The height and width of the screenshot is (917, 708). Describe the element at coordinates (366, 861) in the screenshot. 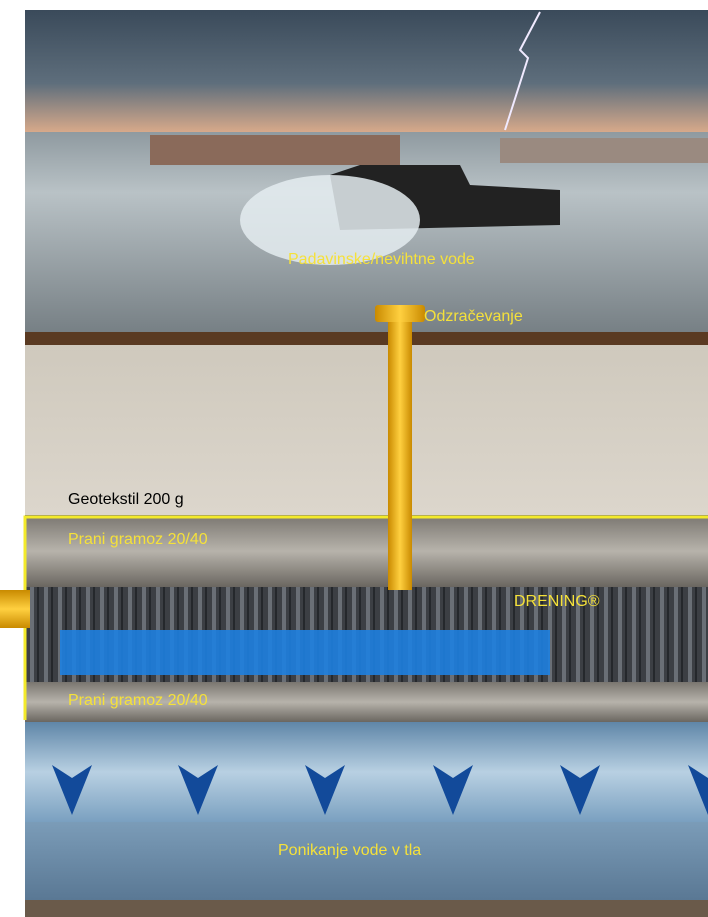

I see `ground-layer` at that location.